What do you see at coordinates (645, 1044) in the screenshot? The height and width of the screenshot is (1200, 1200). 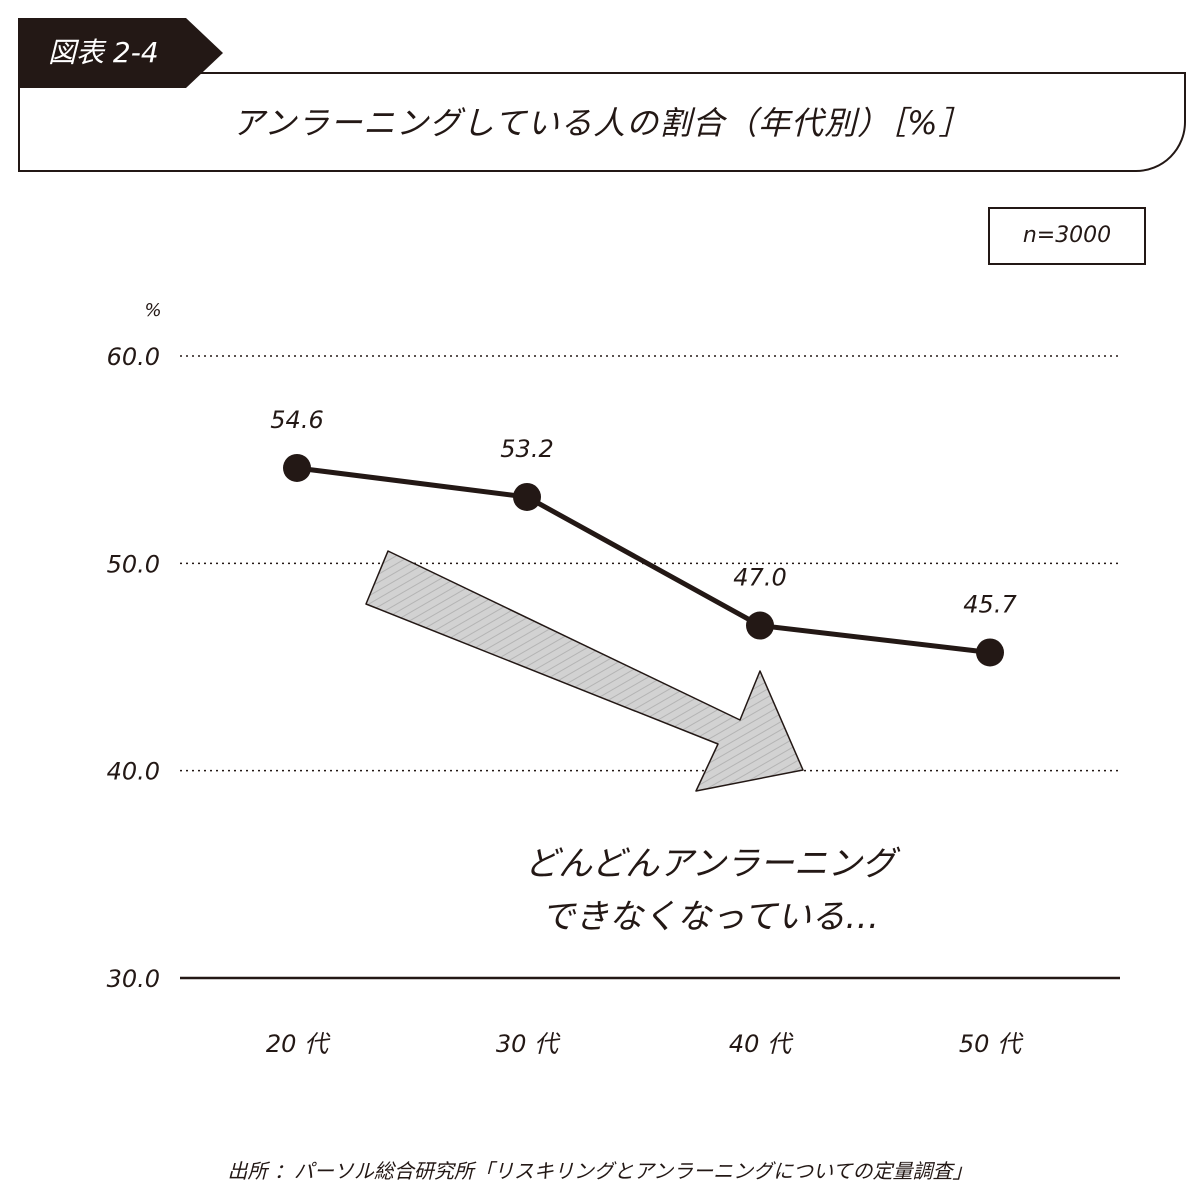 I see `x-category-labels: 20 代 30 代 40 代 50 代` at bounding box center [645, 1044].